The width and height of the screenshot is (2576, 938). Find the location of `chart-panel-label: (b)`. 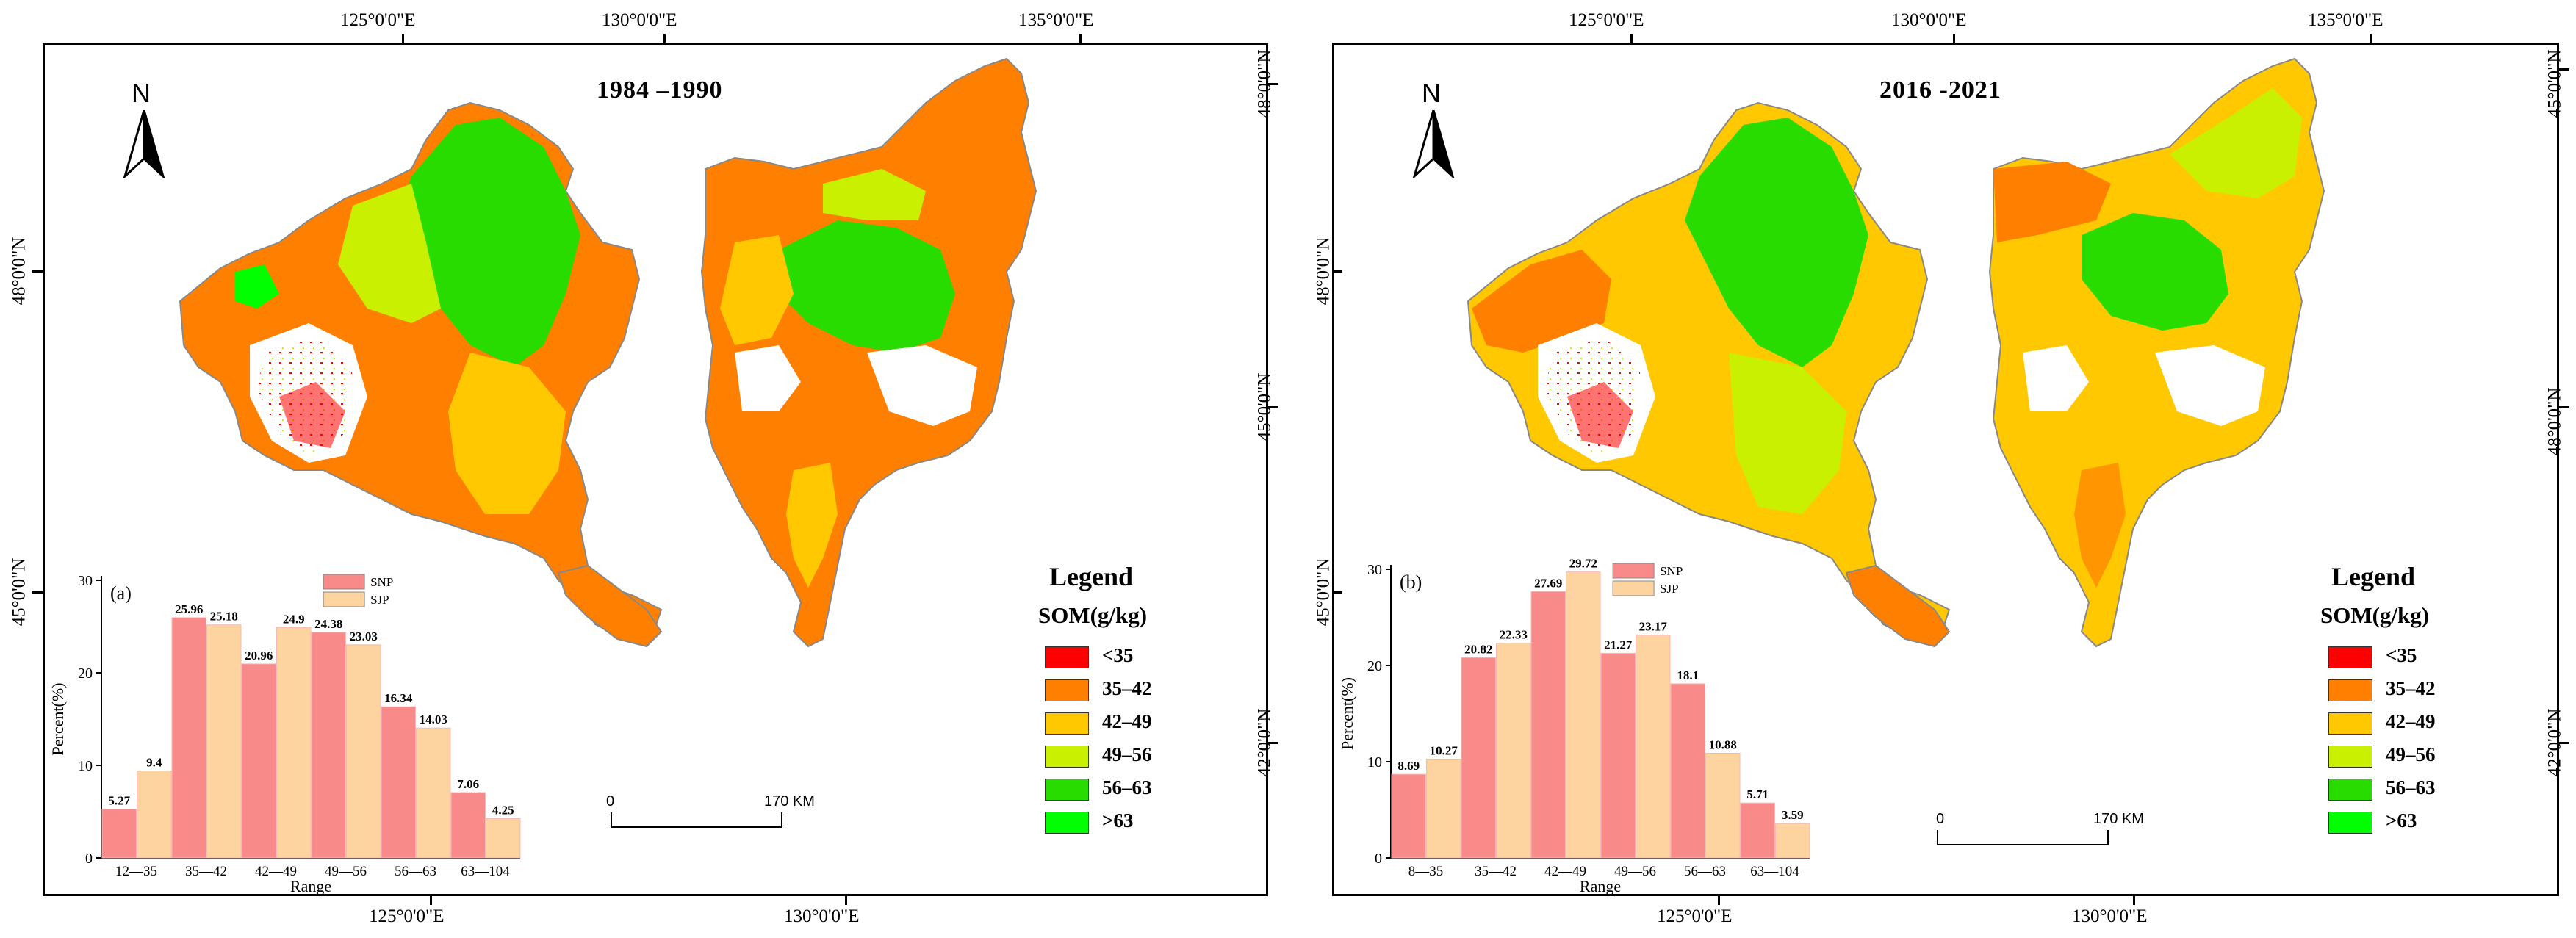

chart-panel-label: (b) is located at coordinates (1411, 582).